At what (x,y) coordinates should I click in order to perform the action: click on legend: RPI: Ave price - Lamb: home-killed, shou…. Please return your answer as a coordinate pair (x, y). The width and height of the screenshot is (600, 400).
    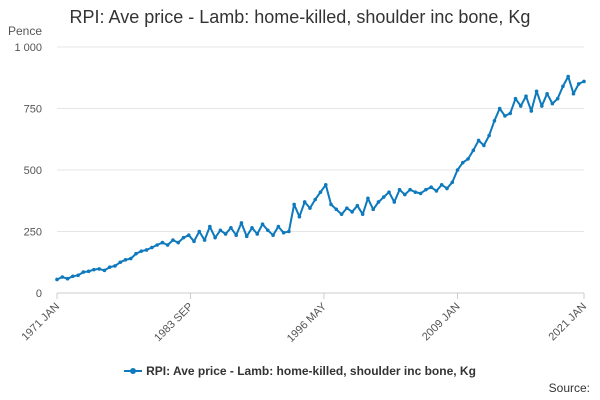
    Looking at the image, I should click on (300, 371).